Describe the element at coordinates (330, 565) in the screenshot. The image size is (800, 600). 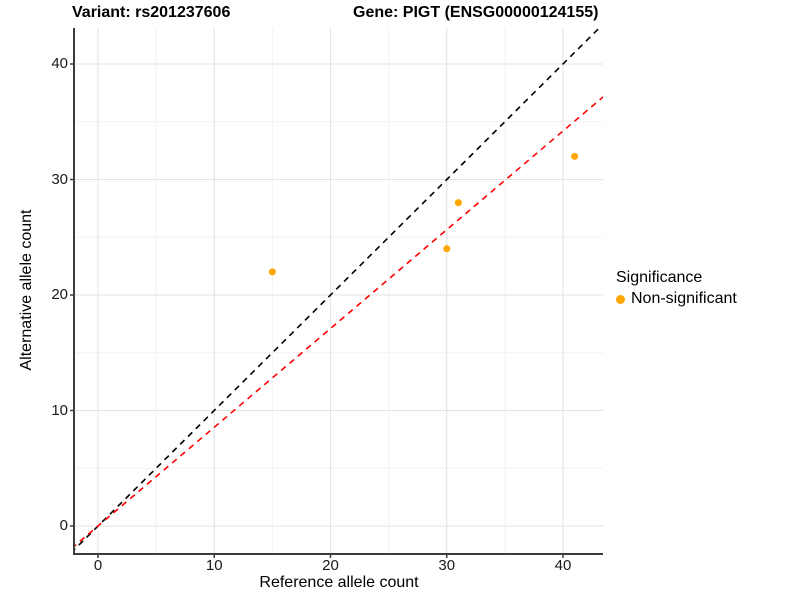
I see `x-tick-label: 20` at that location.